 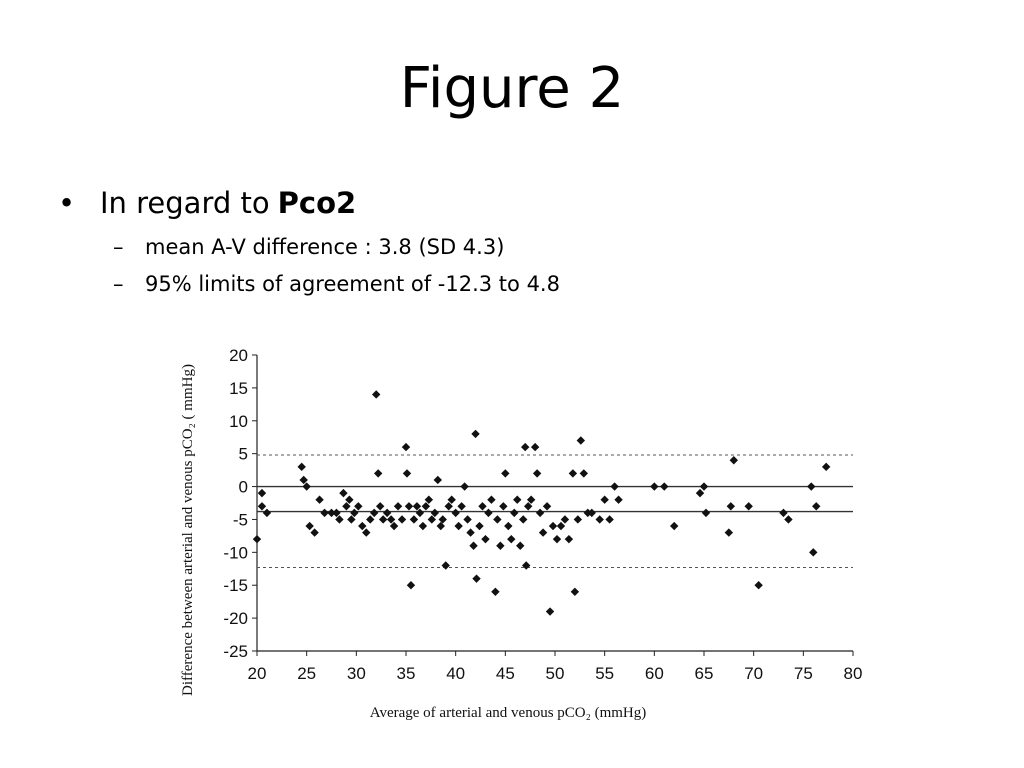 I want to click on x-tick-label: 60, so click(x=654, y=673).